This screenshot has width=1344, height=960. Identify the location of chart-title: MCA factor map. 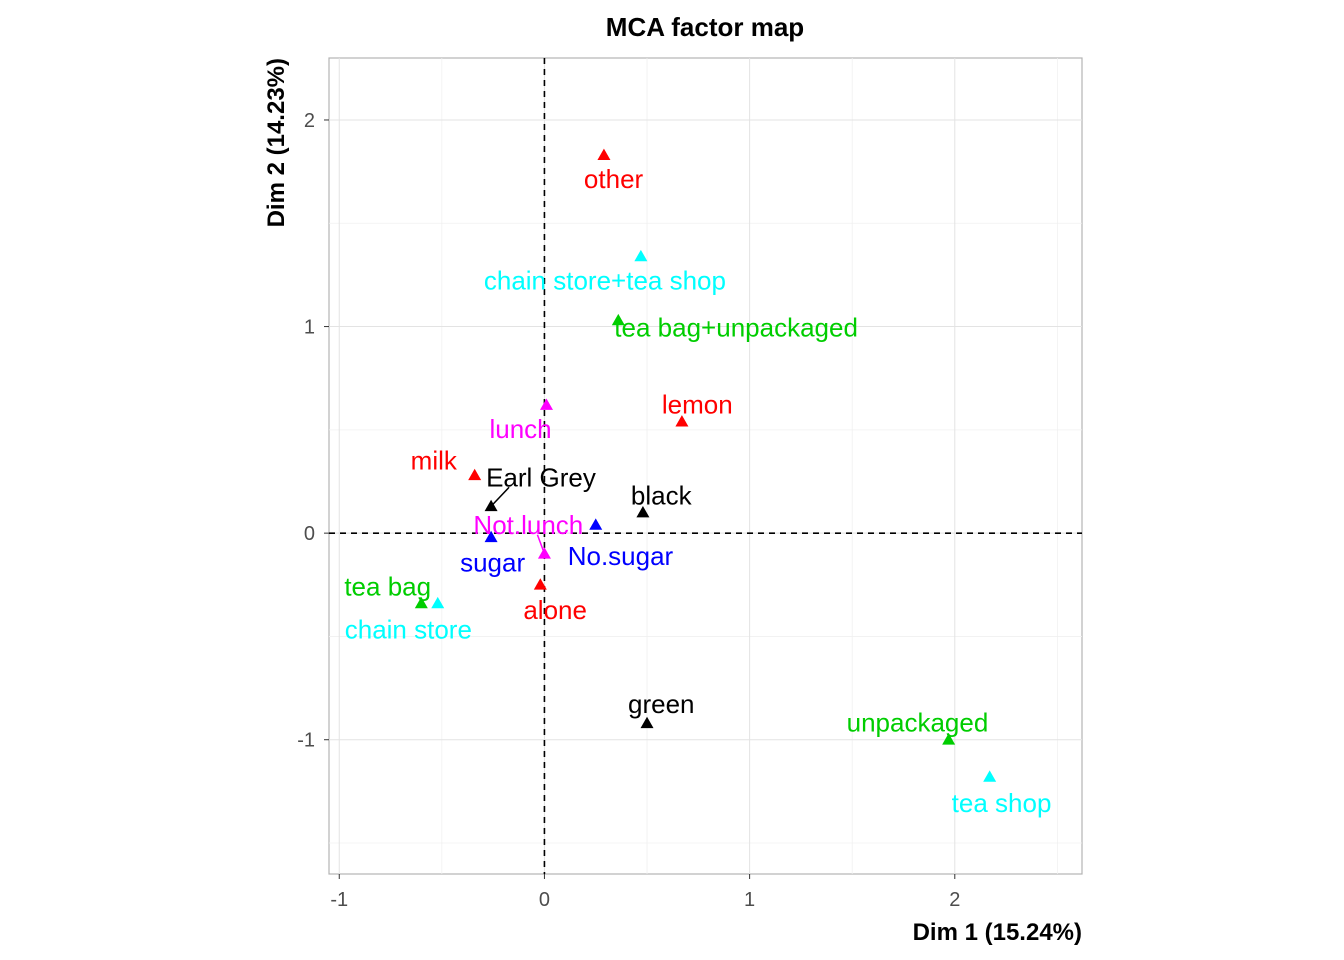
(705, 27).